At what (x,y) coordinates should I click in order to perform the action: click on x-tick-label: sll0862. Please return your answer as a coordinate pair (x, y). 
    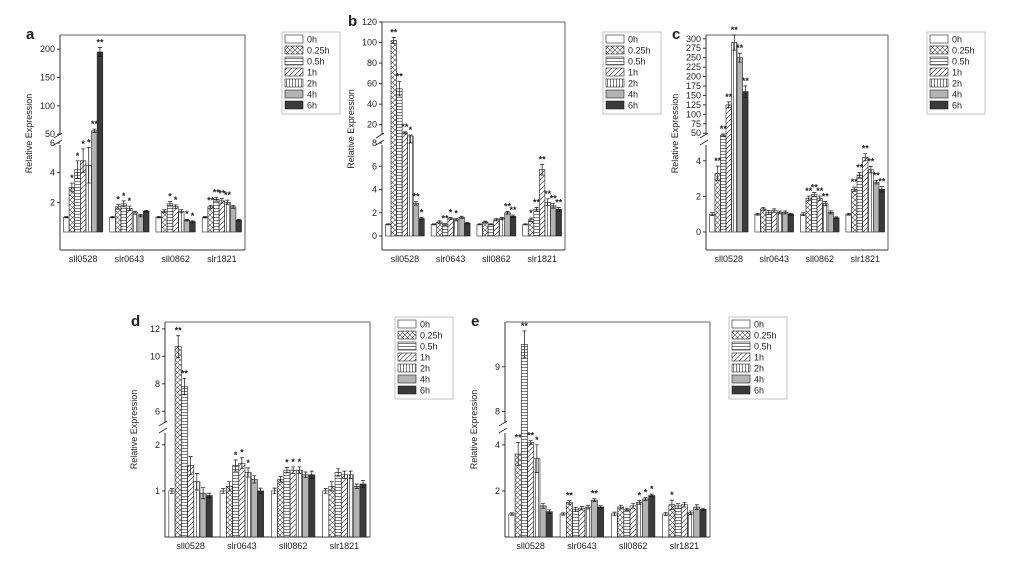
    Looking at the image, I should click on (175, 259).